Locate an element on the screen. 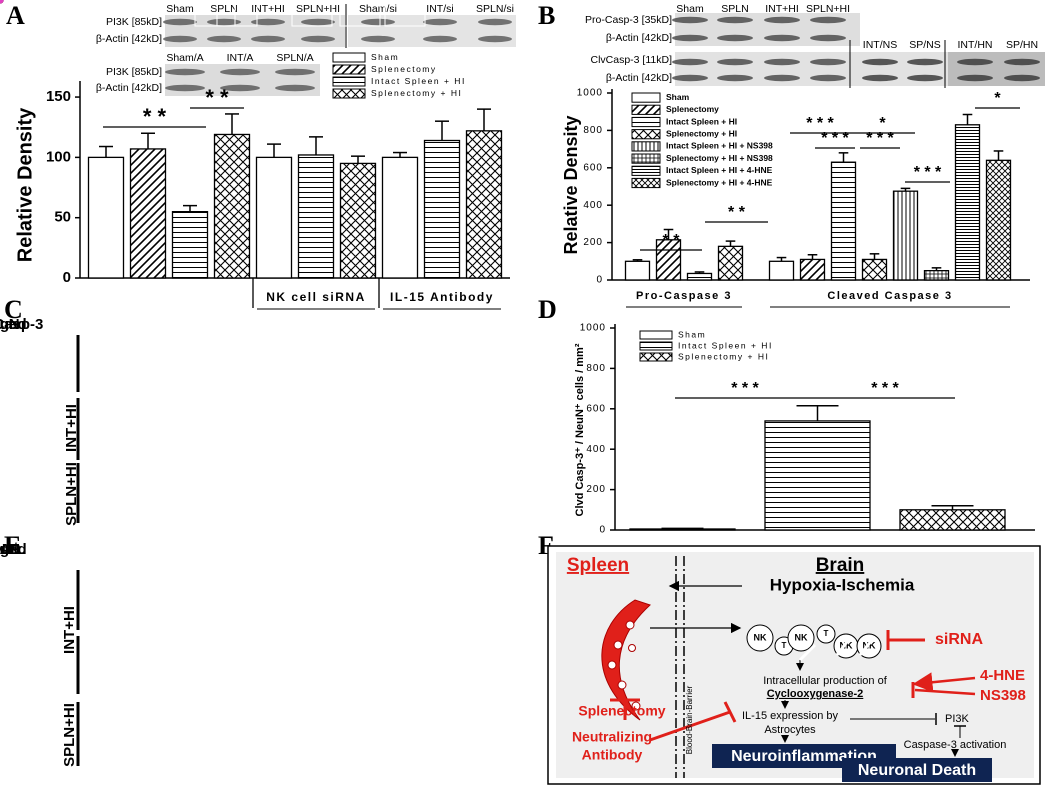  row-label: SPLN+HI is located at coordinates (71, 494).